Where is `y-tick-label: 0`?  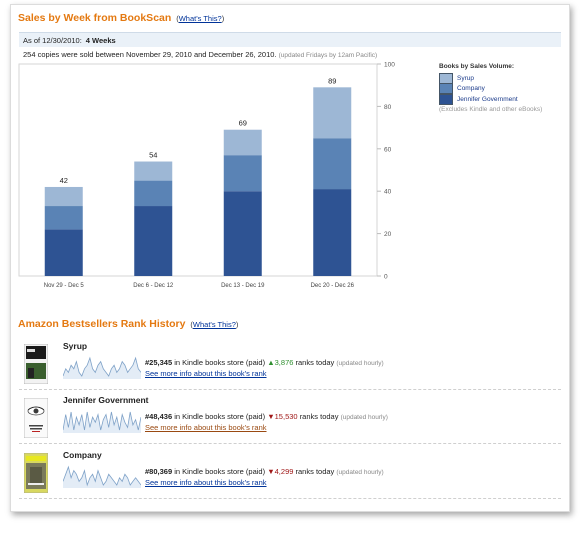 y-tick-label: 0 is located at coordinates (386, 277).